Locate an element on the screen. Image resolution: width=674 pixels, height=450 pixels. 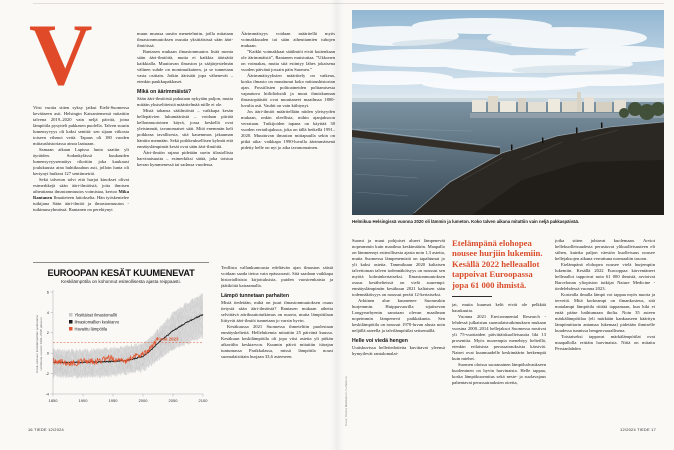
legend-label: Havaittu lämpötila is located at coordinates (91, 329).